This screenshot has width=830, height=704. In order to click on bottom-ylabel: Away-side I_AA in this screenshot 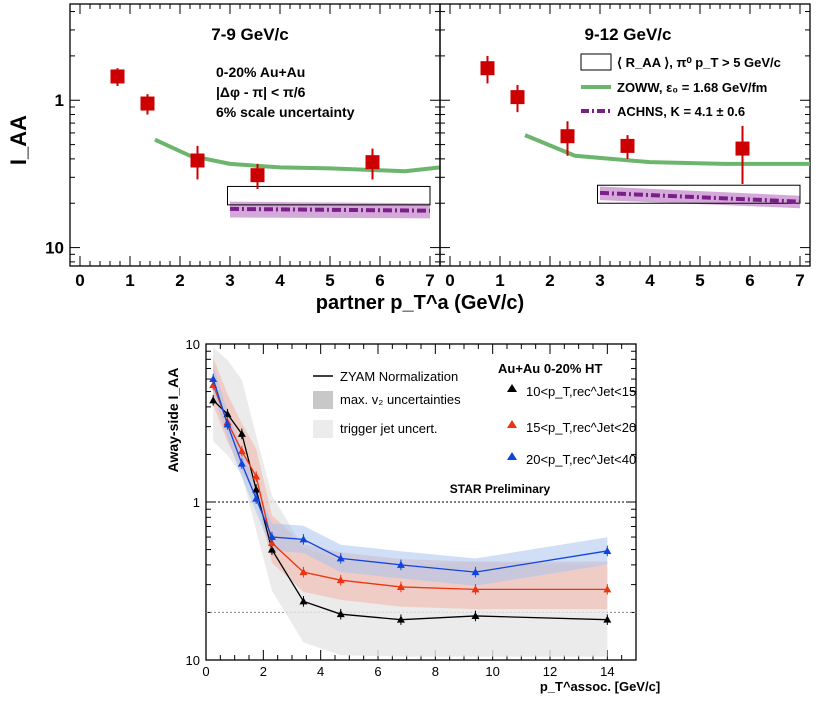, I will do `click(173, 420)`.